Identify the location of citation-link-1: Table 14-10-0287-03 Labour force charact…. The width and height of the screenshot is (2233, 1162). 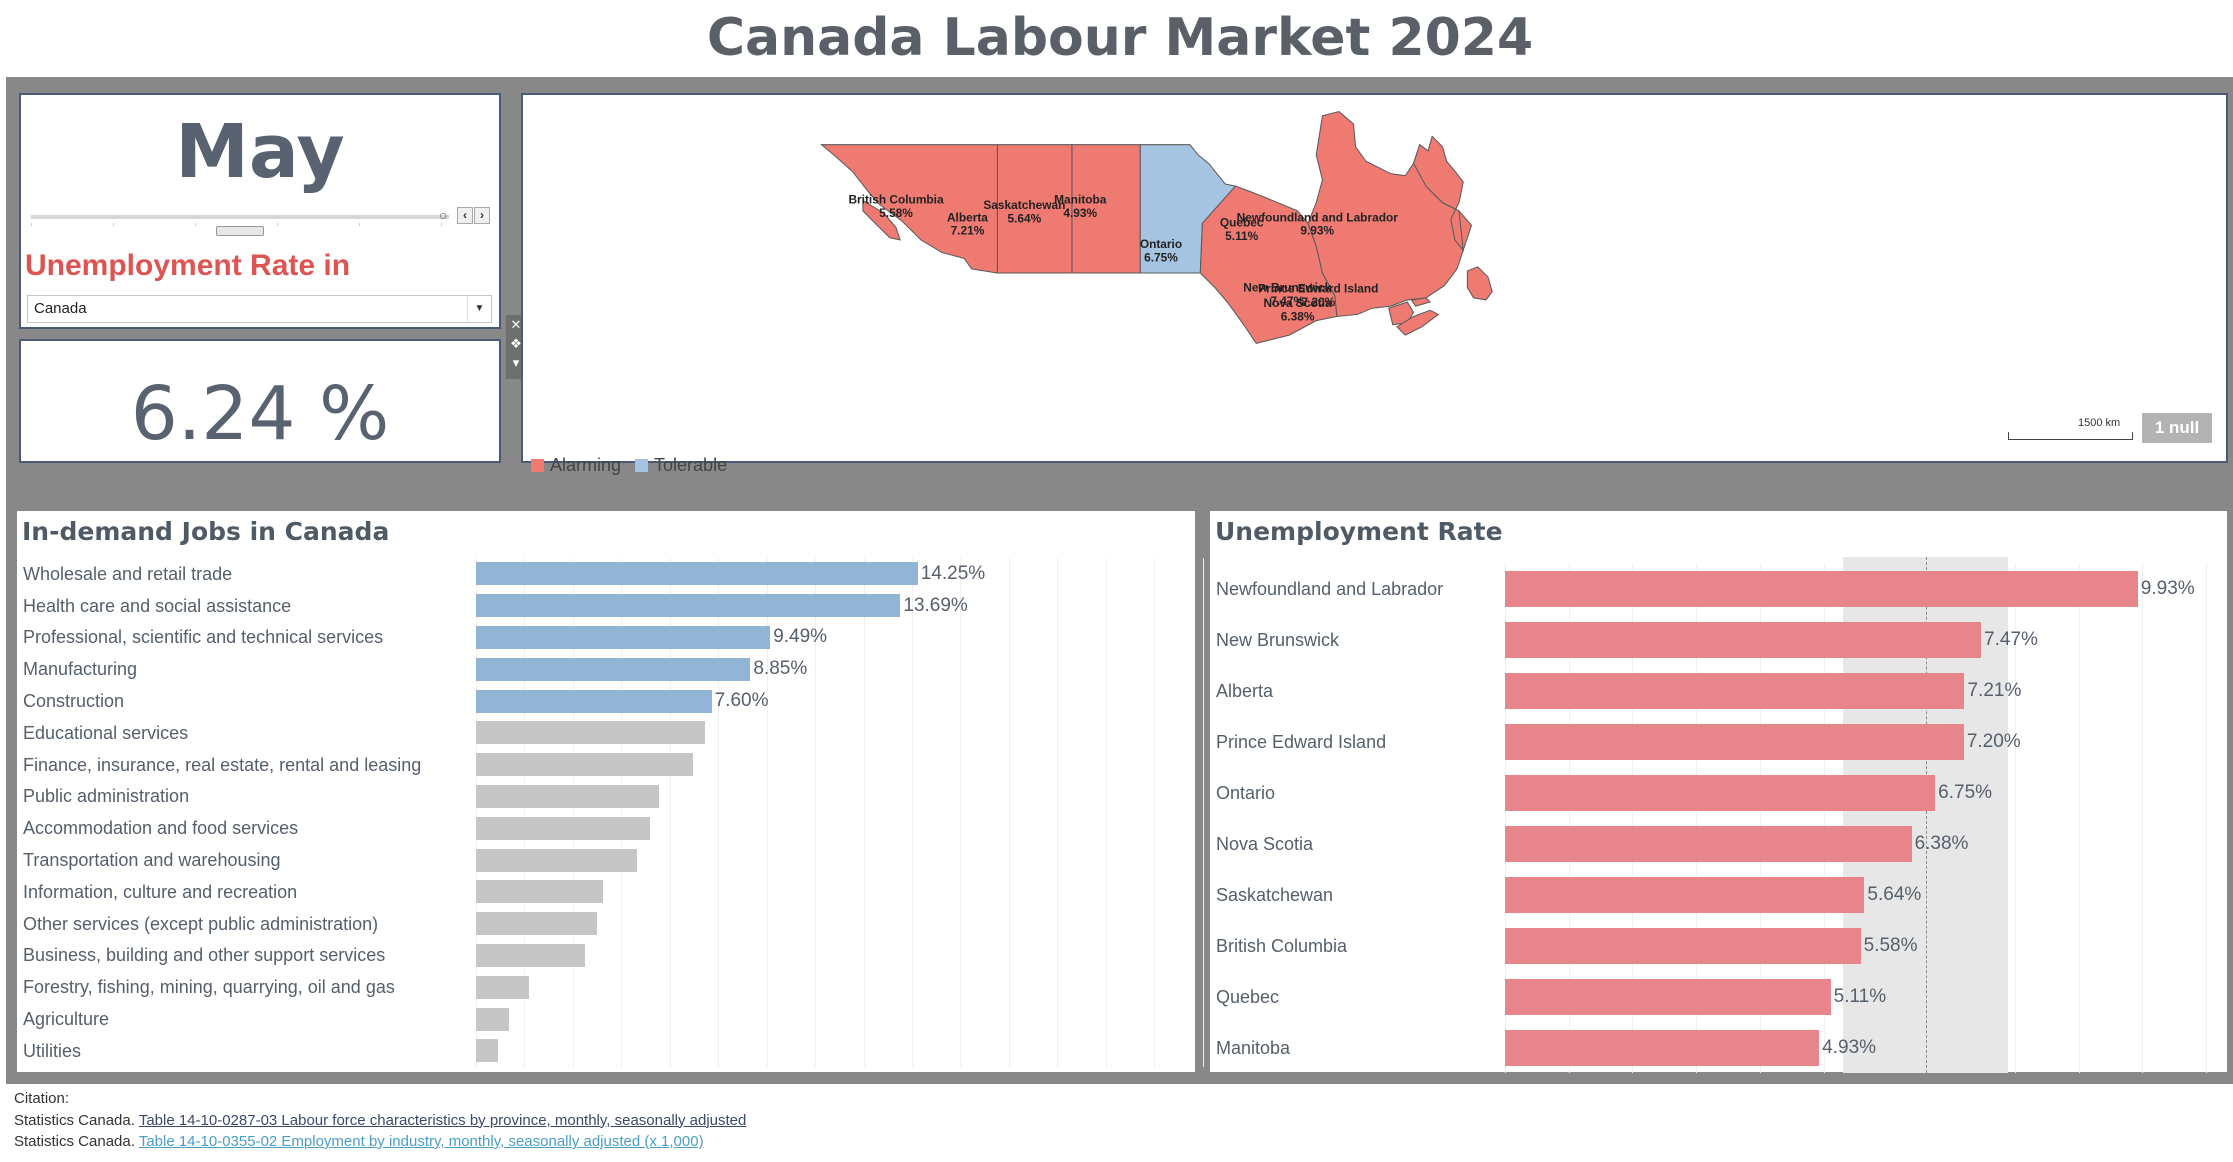
(442, 1120).